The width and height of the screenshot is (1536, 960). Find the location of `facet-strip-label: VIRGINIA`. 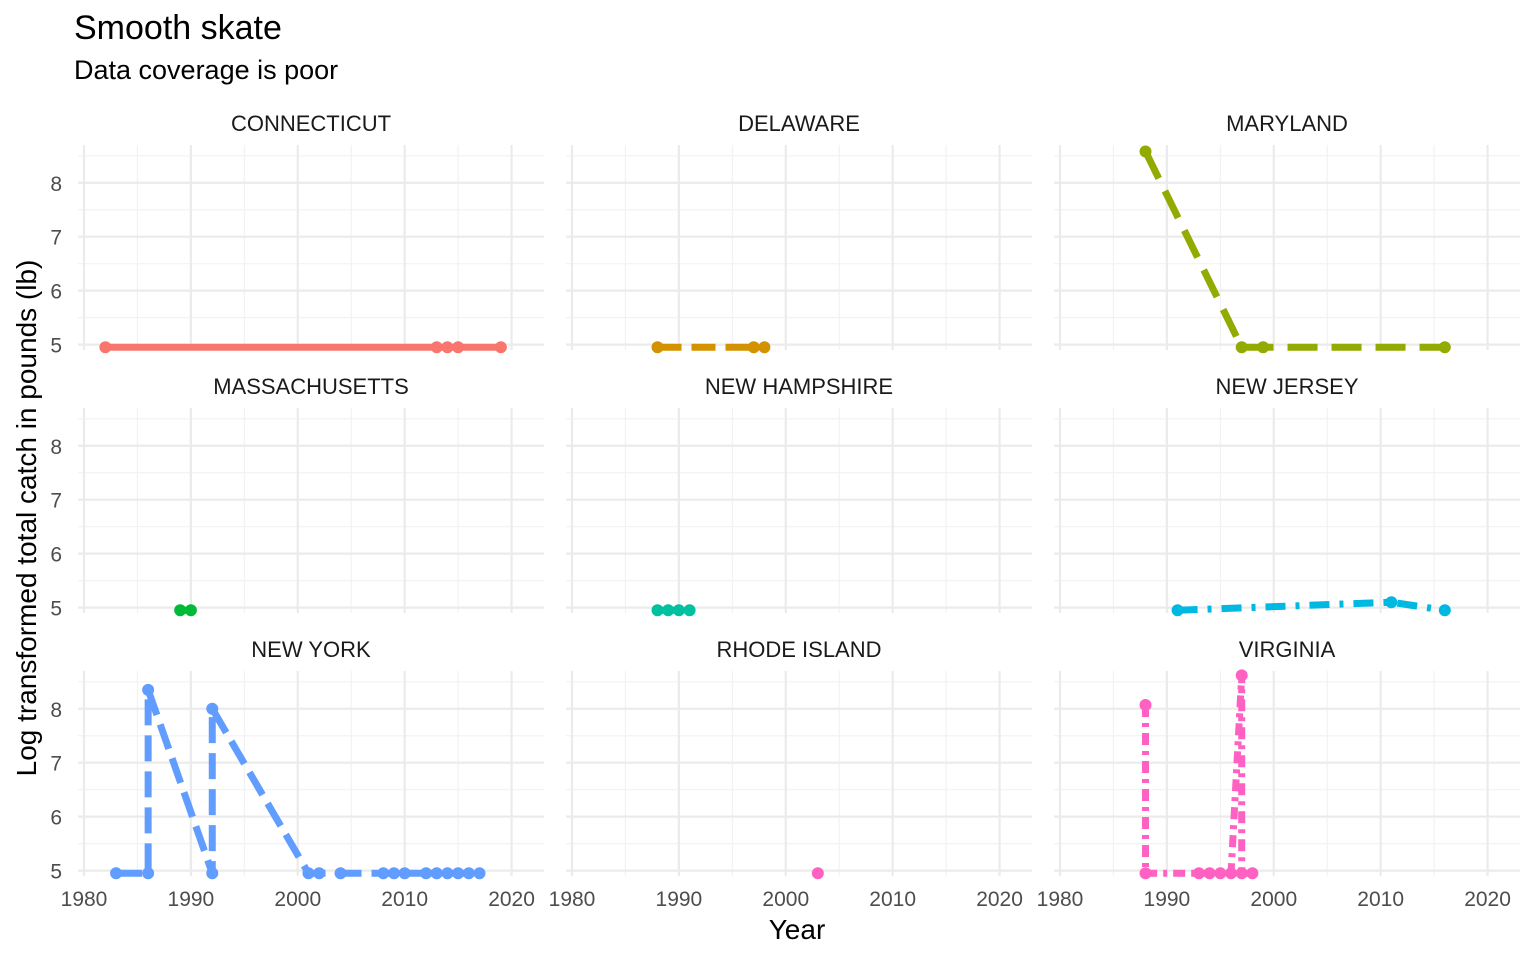

facet-strip-label: VIRGINIA is located at coordinates (1287, 649).